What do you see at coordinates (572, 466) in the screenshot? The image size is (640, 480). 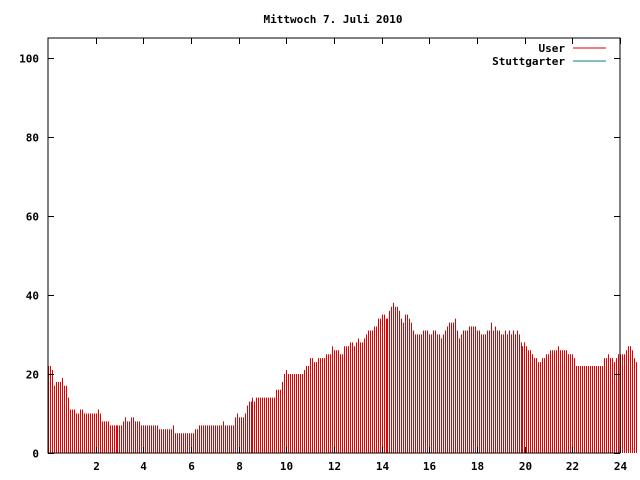 I see `x-tick-label: 22` at bounding box center [572, 466].